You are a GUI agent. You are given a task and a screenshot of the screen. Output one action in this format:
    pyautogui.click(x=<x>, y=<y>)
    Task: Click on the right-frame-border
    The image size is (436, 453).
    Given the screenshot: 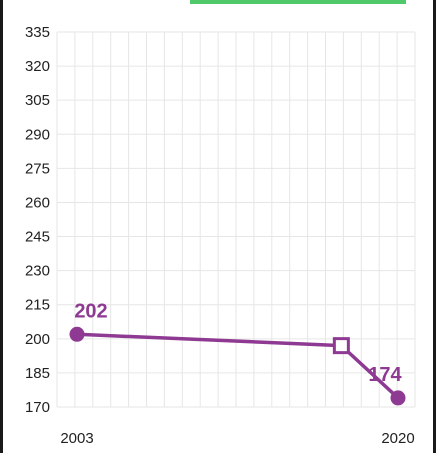 What is the action you would take?
    pyautogui.click(x=434, y=226)
    